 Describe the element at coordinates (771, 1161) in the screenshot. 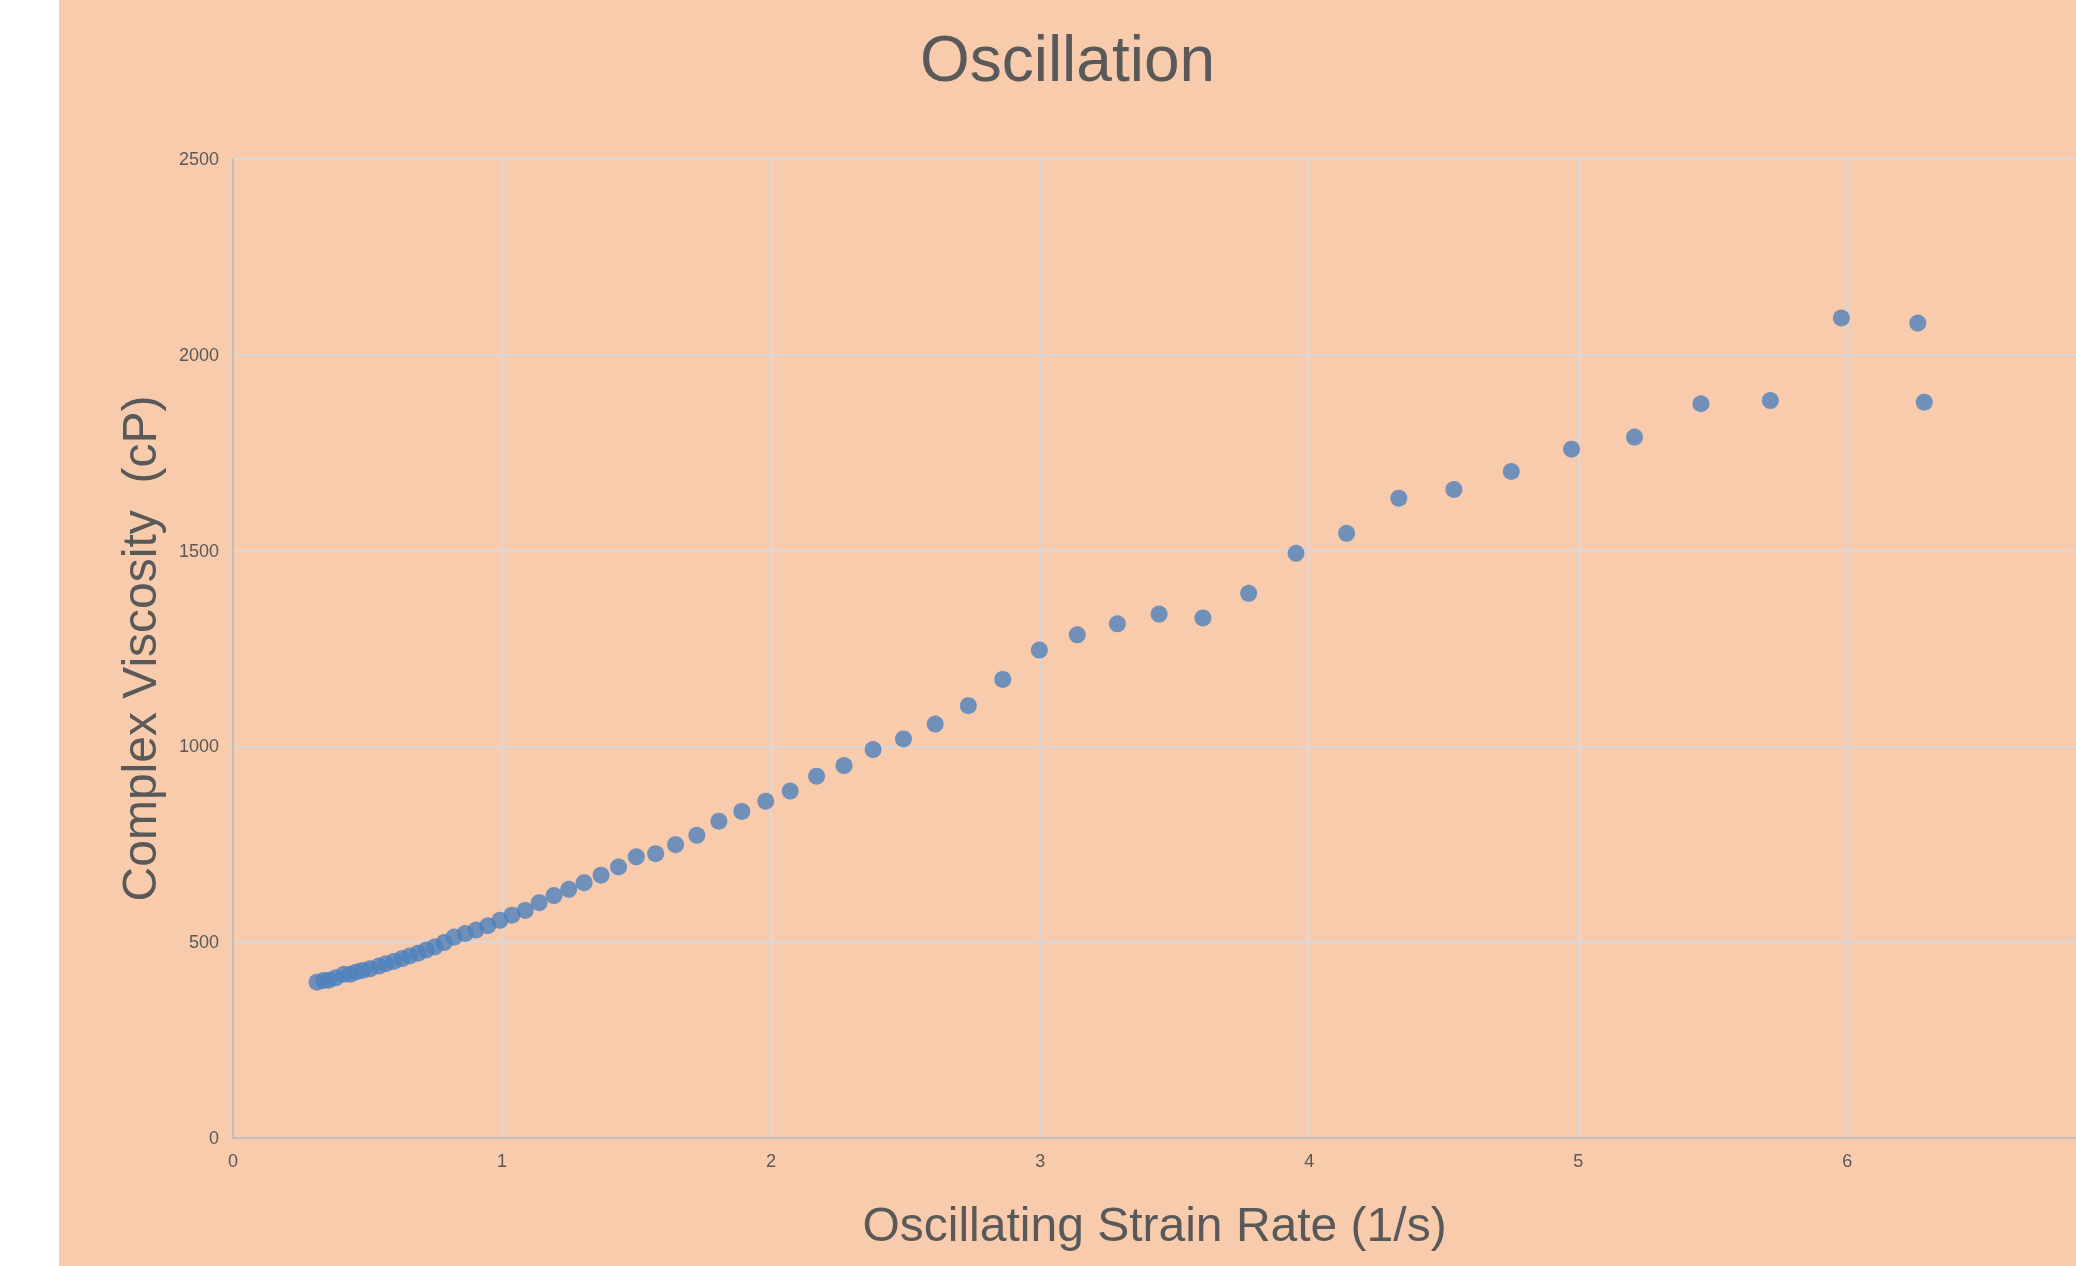

I see `x-tick-label: 2` at that location.